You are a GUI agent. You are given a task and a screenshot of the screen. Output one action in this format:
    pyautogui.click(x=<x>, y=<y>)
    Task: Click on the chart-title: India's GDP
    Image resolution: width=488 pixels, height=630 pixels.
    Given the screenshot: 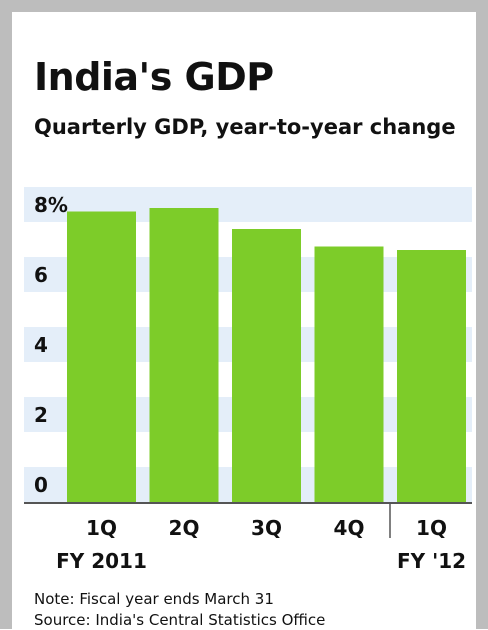 What is the action you would take?
    pyautogui.click(x=154, y=77)
    